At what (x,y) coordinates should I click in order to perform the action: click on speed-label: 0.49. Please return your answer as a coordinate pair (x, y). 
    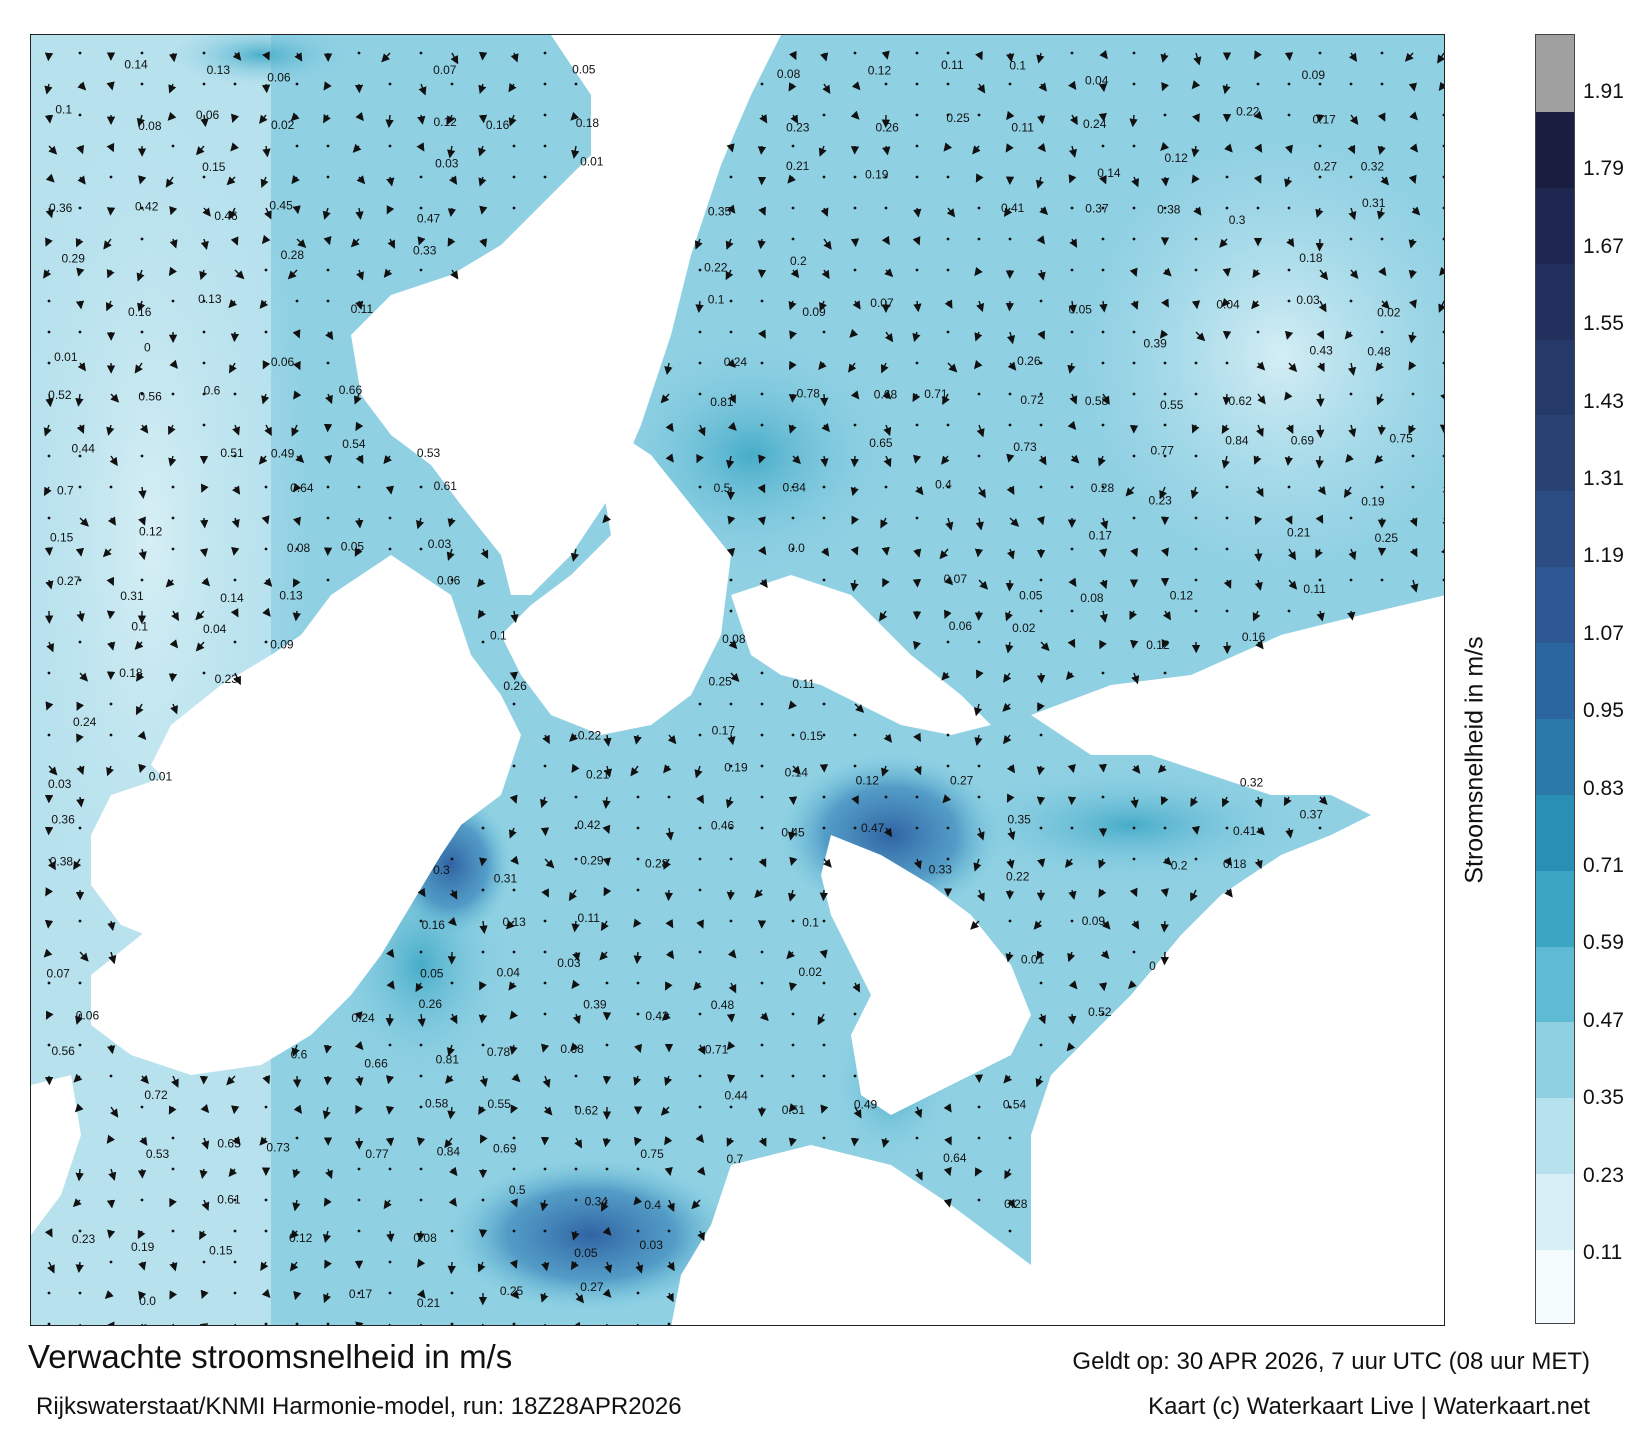
    Looking at the image, I should click on (283, 454).